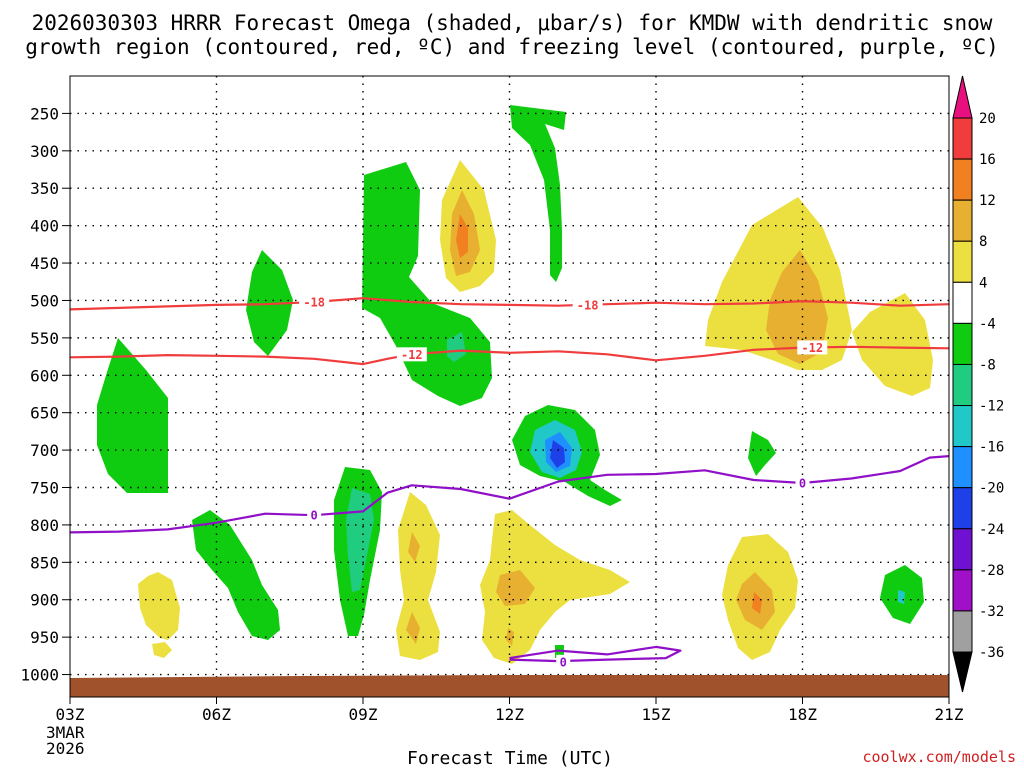 The width and height of the screenshot is (1024, 768). What do you see at coordinates (162, 650) in the screenshot?
I see `omega-area-yellow-low-left-dot` at bounding box center [162, 650].